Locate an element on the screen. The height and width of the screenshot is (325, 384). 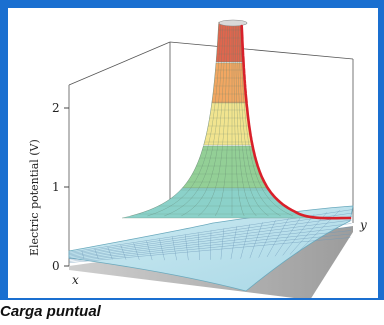
z-tick-label-2: 2 is located at coordinates (56, 108).